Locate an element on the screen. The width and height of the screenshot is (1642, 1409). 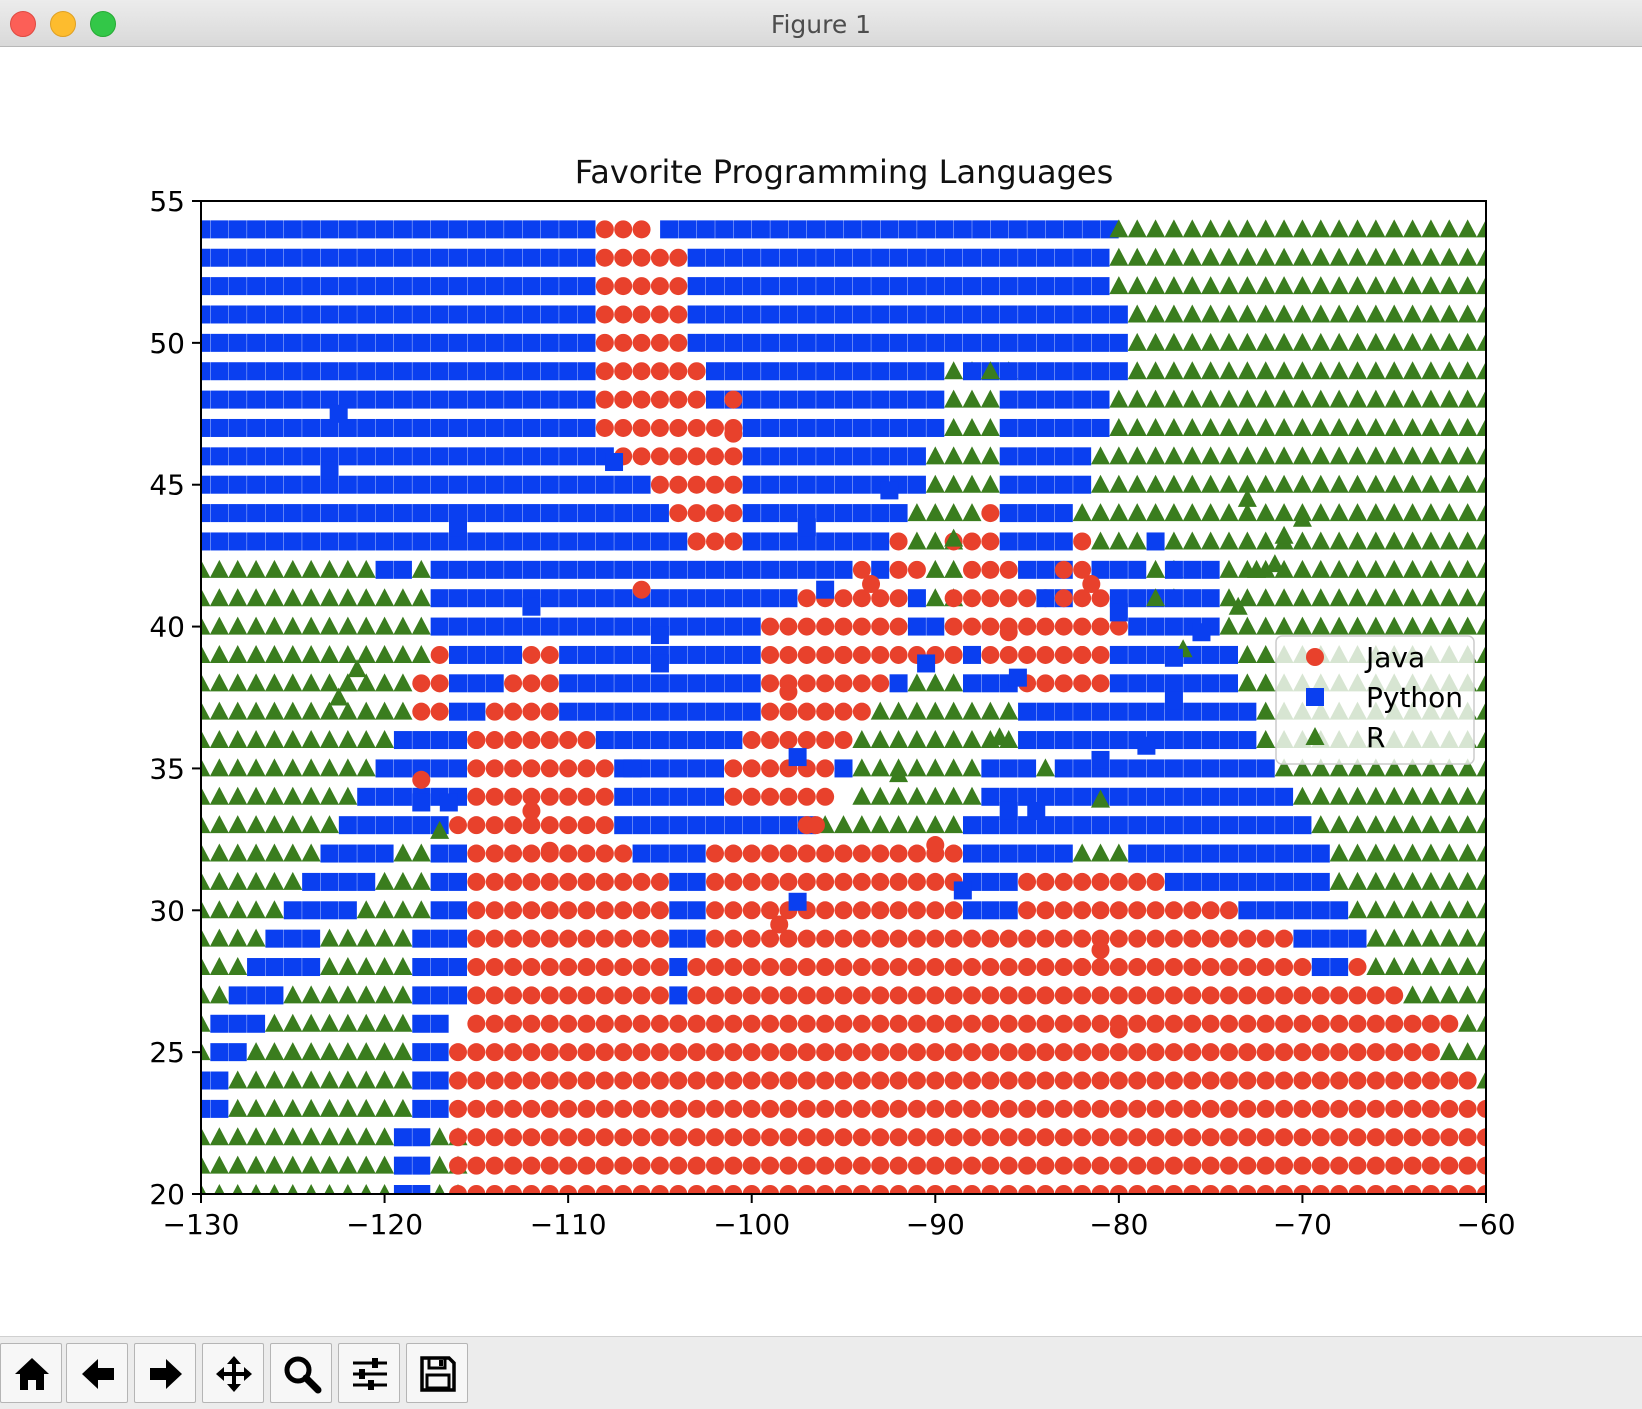
configure-subplots-button is located at coordinates (369, 1373).